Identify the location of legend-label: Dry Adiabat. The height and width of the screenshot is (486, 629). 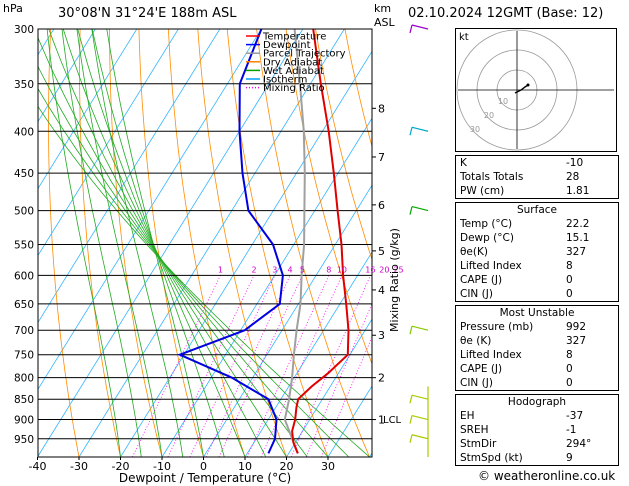
(292, 62).